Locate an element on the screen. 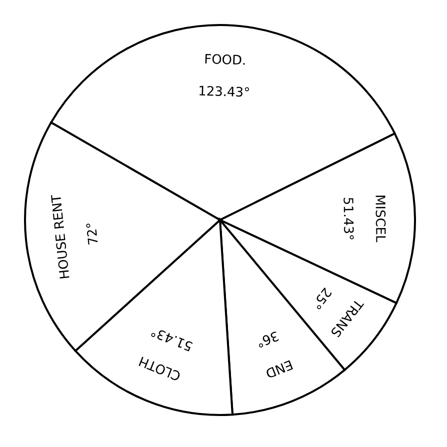 This screenshot has height=447, width=447. data-label: 36° is located at coordinates (267, 338).